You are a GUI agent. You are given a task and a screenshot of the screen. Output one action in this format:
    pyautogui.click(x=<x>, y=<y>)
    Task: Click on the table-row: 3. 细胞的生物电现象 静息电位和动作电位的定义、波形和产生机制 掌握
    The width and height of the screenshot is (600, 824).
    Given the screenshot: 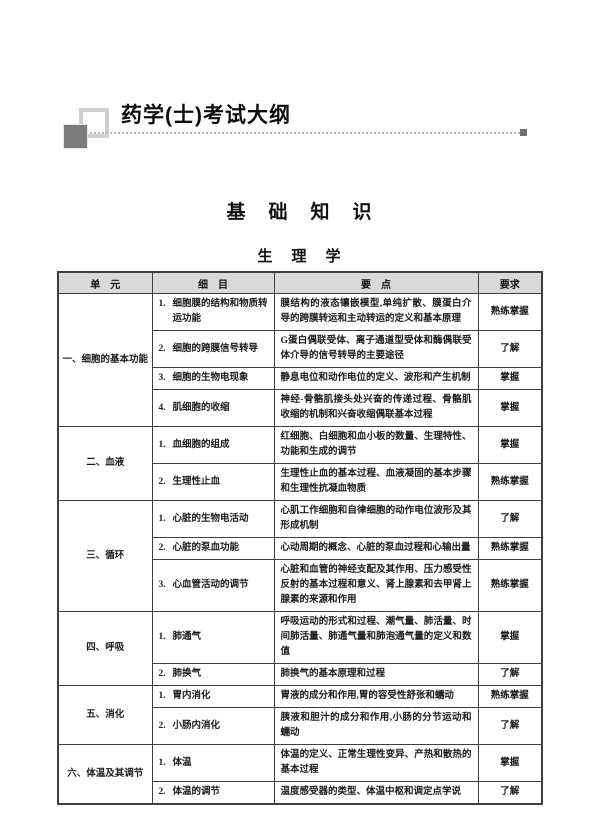 What is the action you would take?
    pyautogui.click(x=300, y=378)
    